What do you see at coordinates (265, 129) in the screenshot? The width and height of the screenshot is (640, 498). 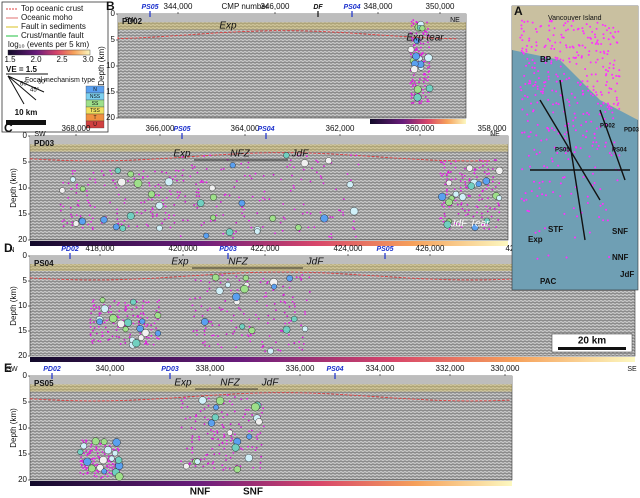 I see `profile-marker: PS04` at bounding box center [265, 129].